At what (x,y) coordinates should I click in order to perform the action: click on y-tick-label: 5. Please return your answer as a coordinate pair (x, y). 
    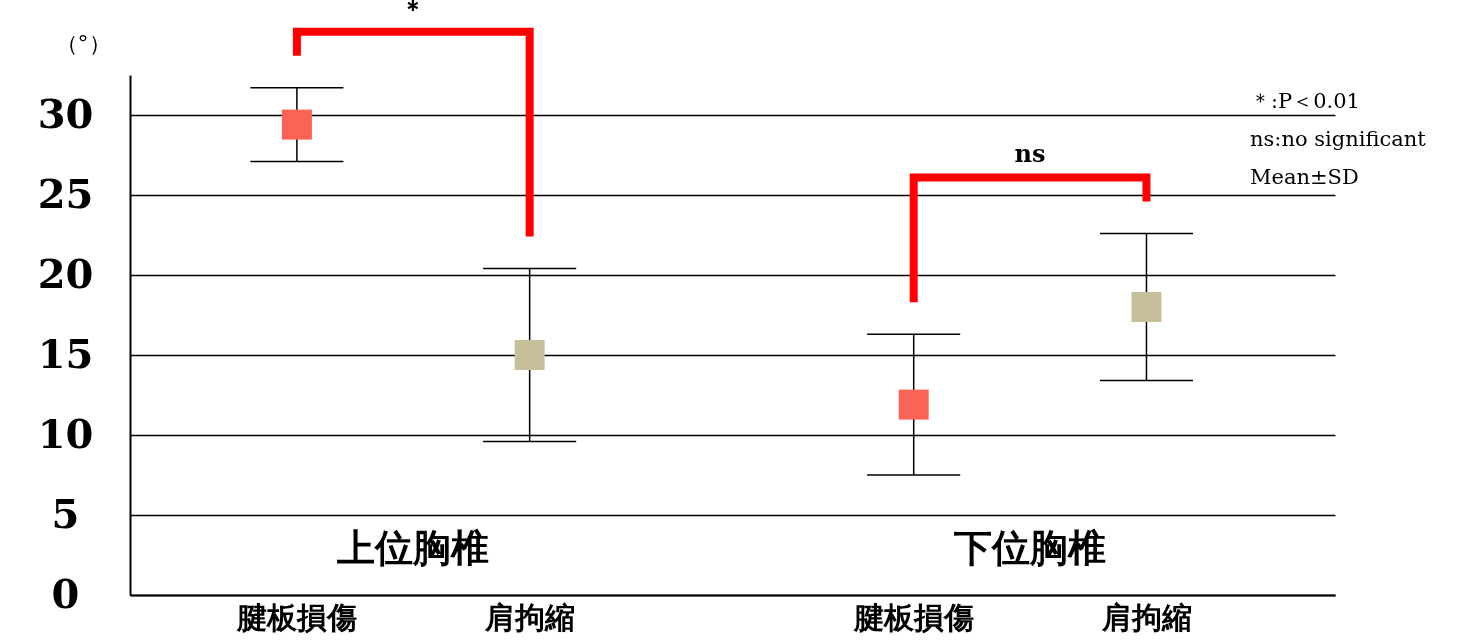
    Looking at the image, I should click on (65, 513).